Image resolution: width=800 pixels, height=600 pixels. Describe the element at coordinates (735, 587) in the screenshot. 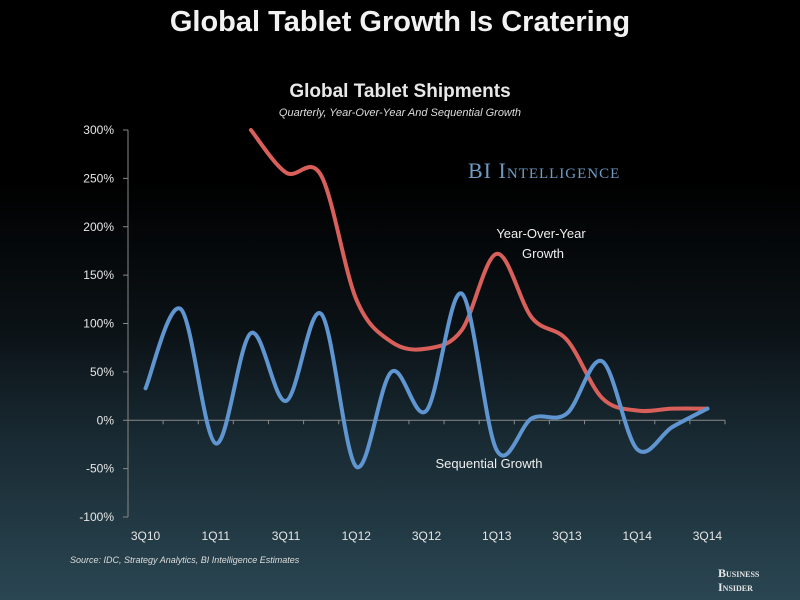

I see `logo-line2: Insider` at that location.